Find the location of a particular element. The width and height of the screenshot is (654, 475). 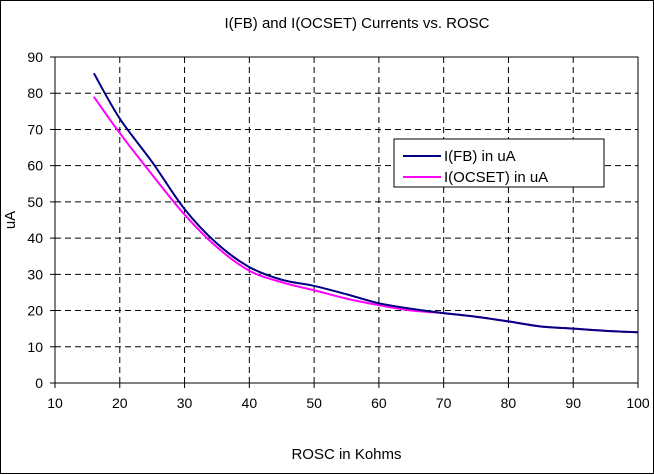

x-tick-label: 20 is located at coordinates (120, 403).